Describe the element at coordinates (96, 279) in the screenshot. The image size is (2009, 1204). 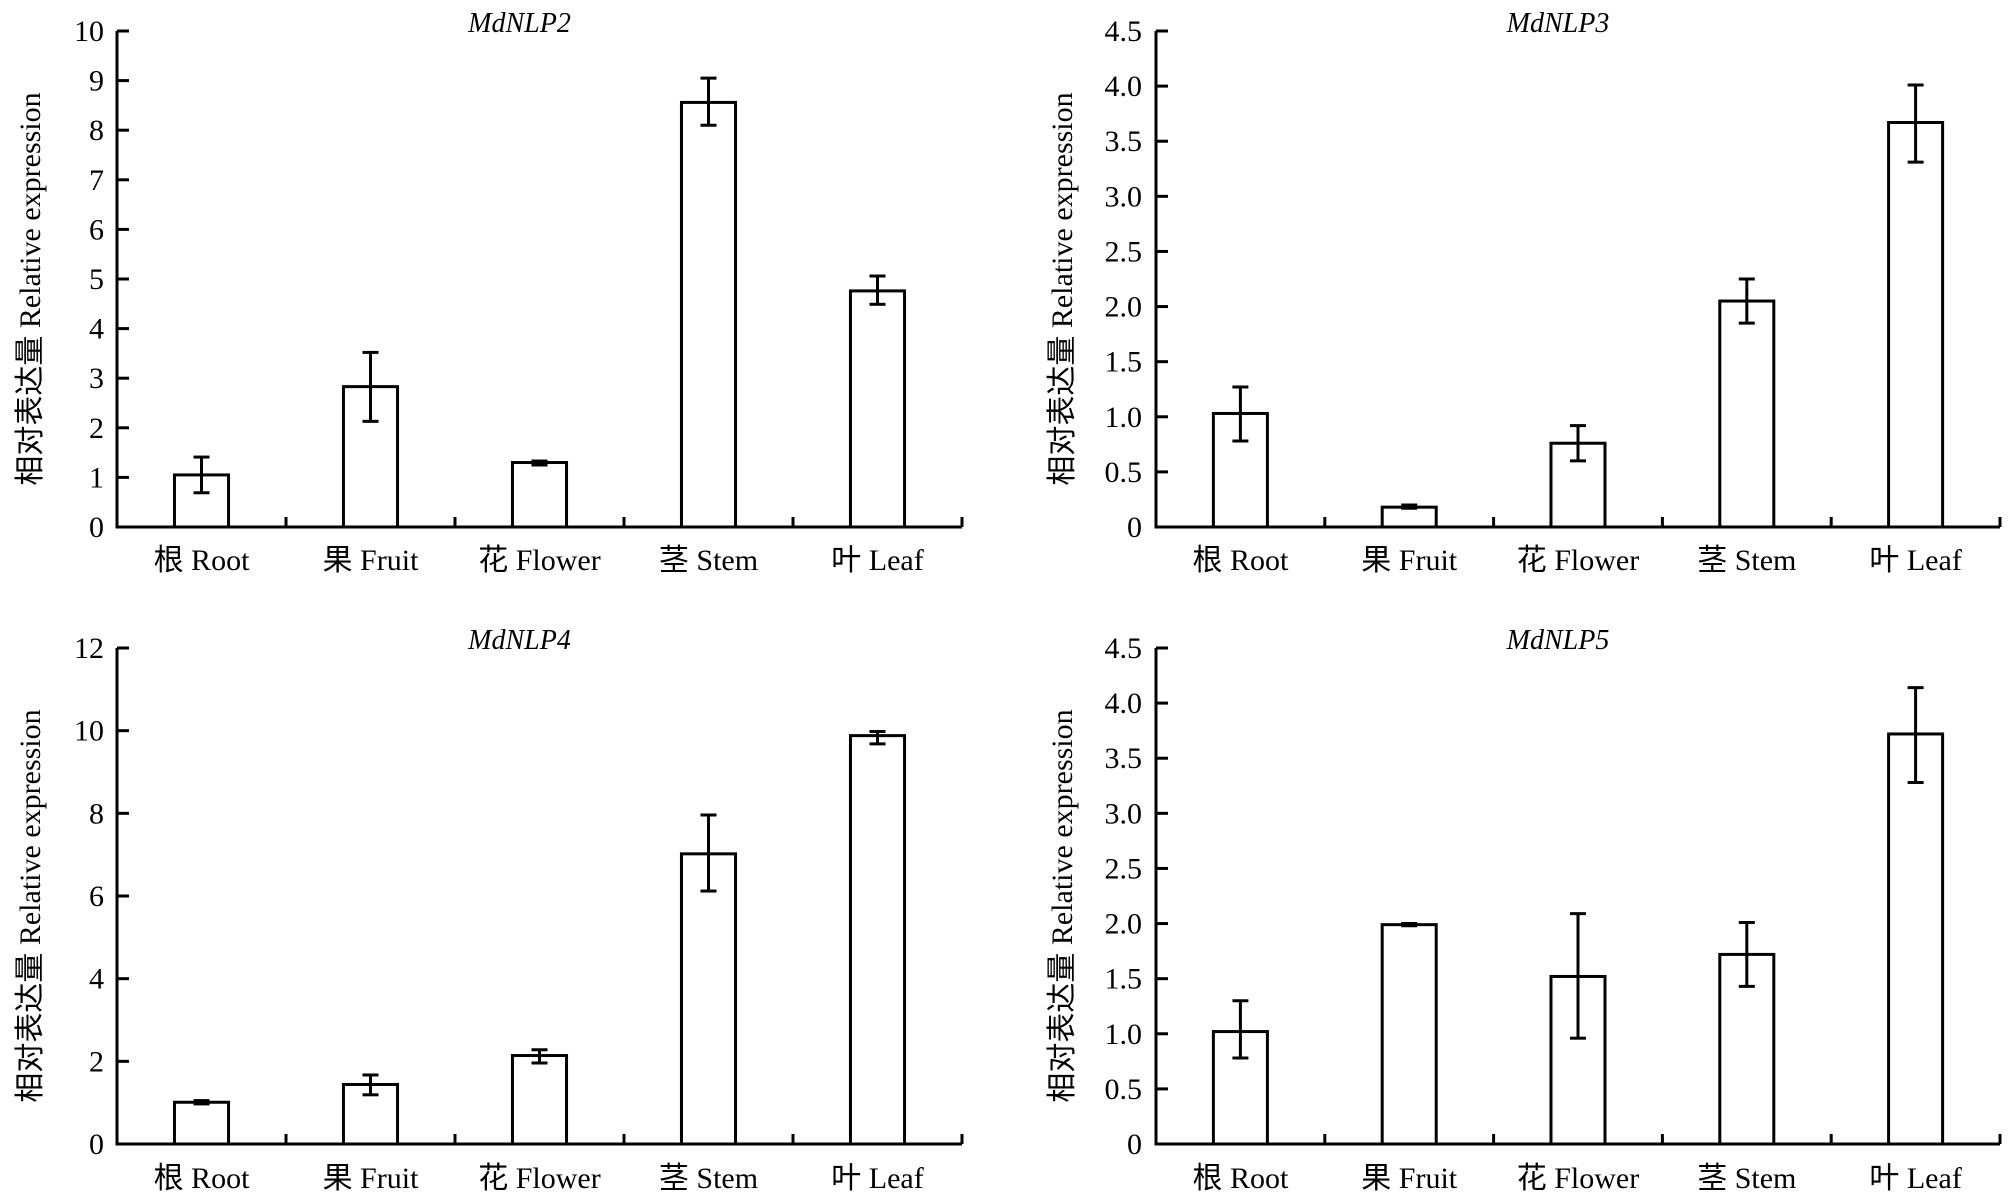
I see `y-tick-label: 5` at that location.